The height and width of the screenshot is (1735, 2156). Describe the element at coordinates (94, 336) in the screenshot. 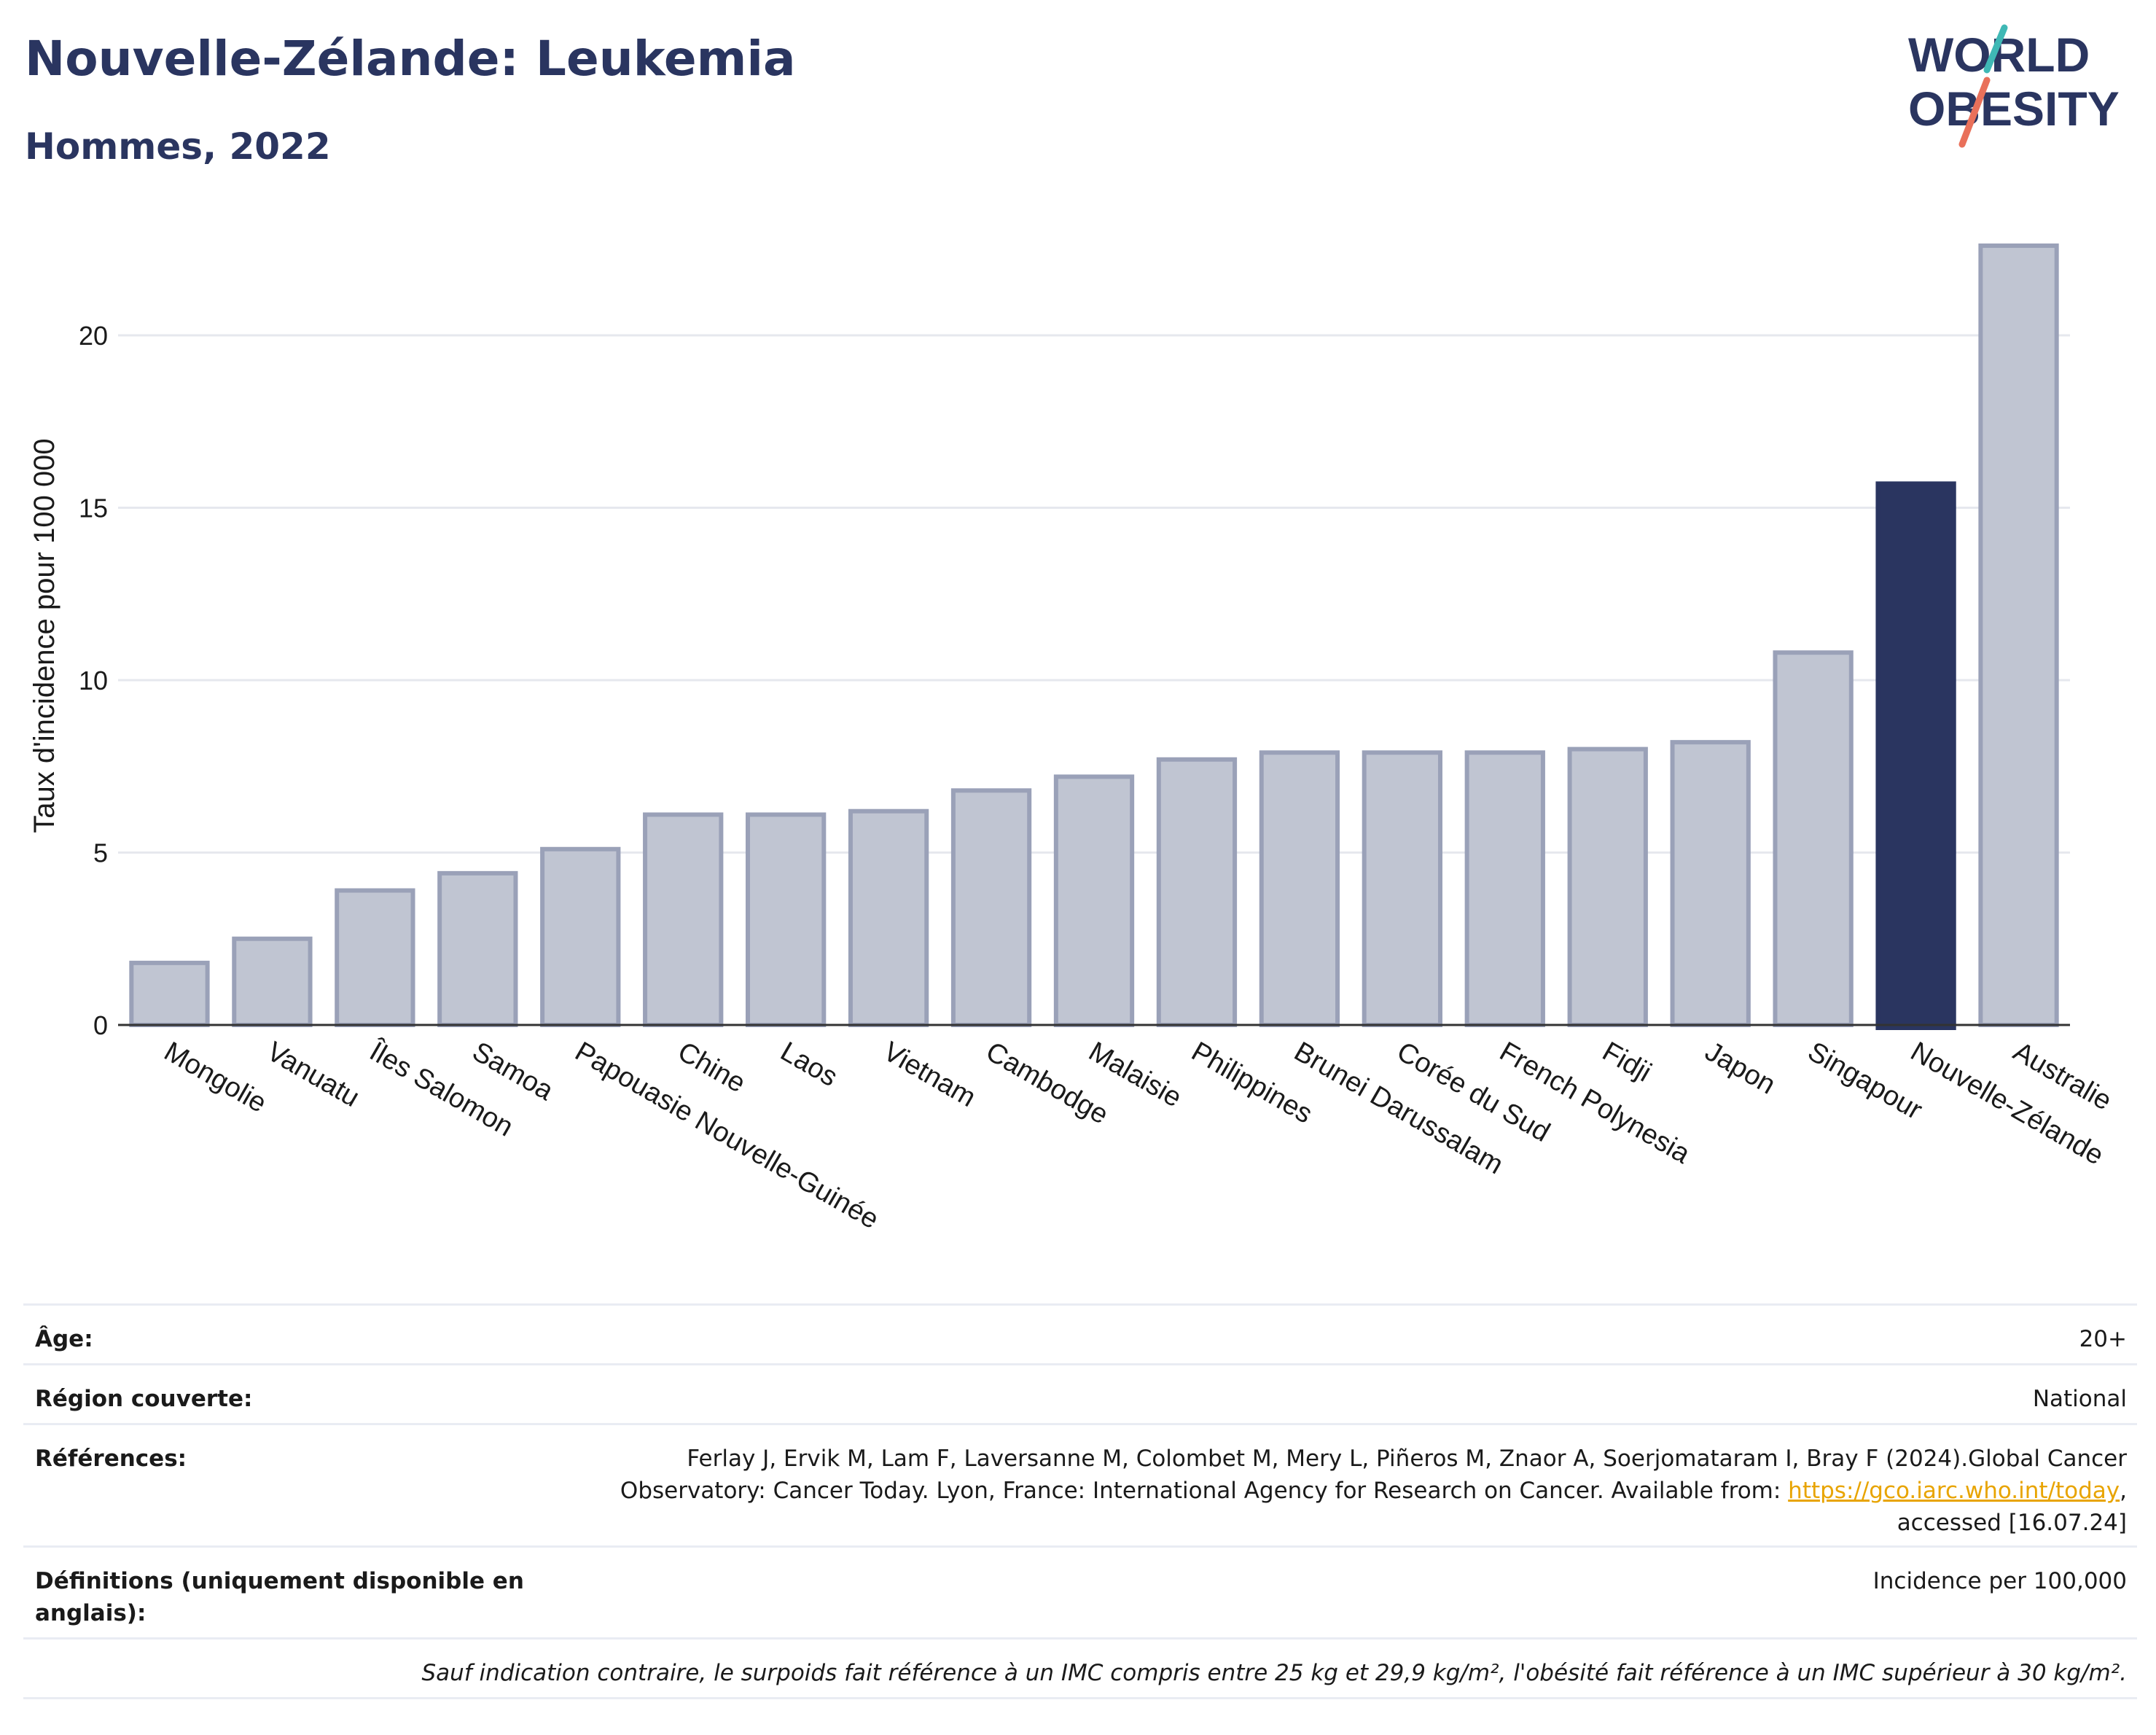

I see `y-tick-label: 20` at that location.